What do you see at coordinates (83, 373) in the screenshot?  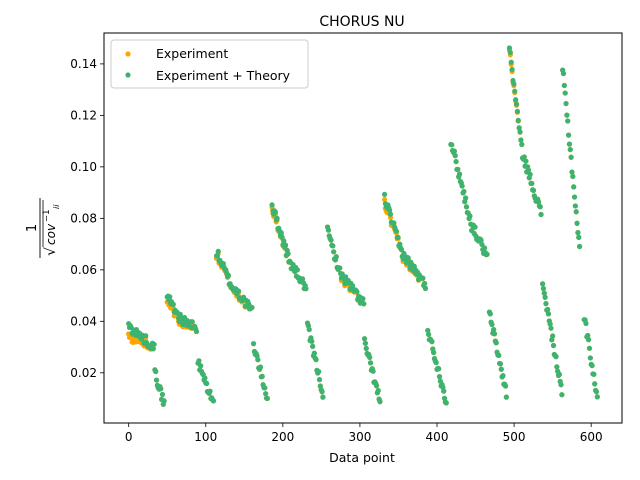 I see `y-tick-label: 0.02` at bounding box center [83, 373].